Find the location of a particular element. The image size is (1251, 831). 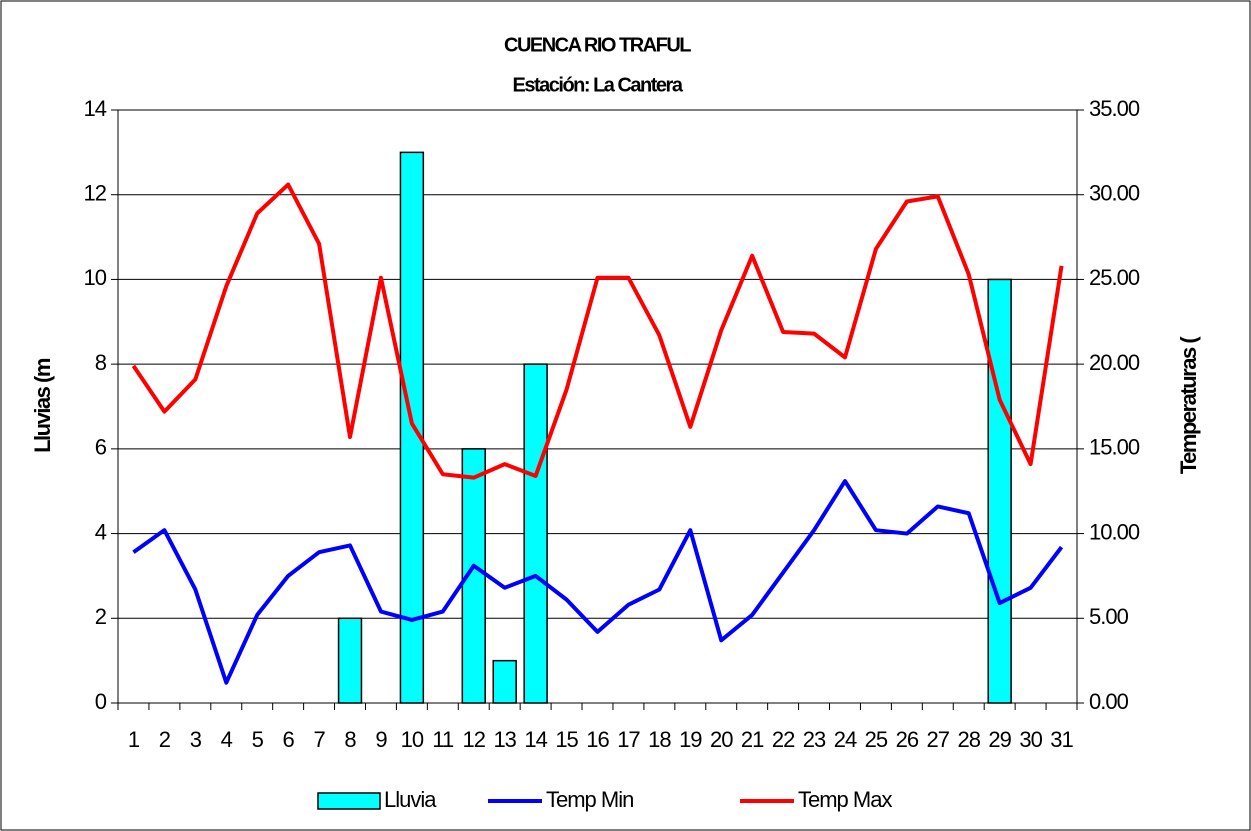

x-tick-label: 9 is located at coordinates (381, 739).